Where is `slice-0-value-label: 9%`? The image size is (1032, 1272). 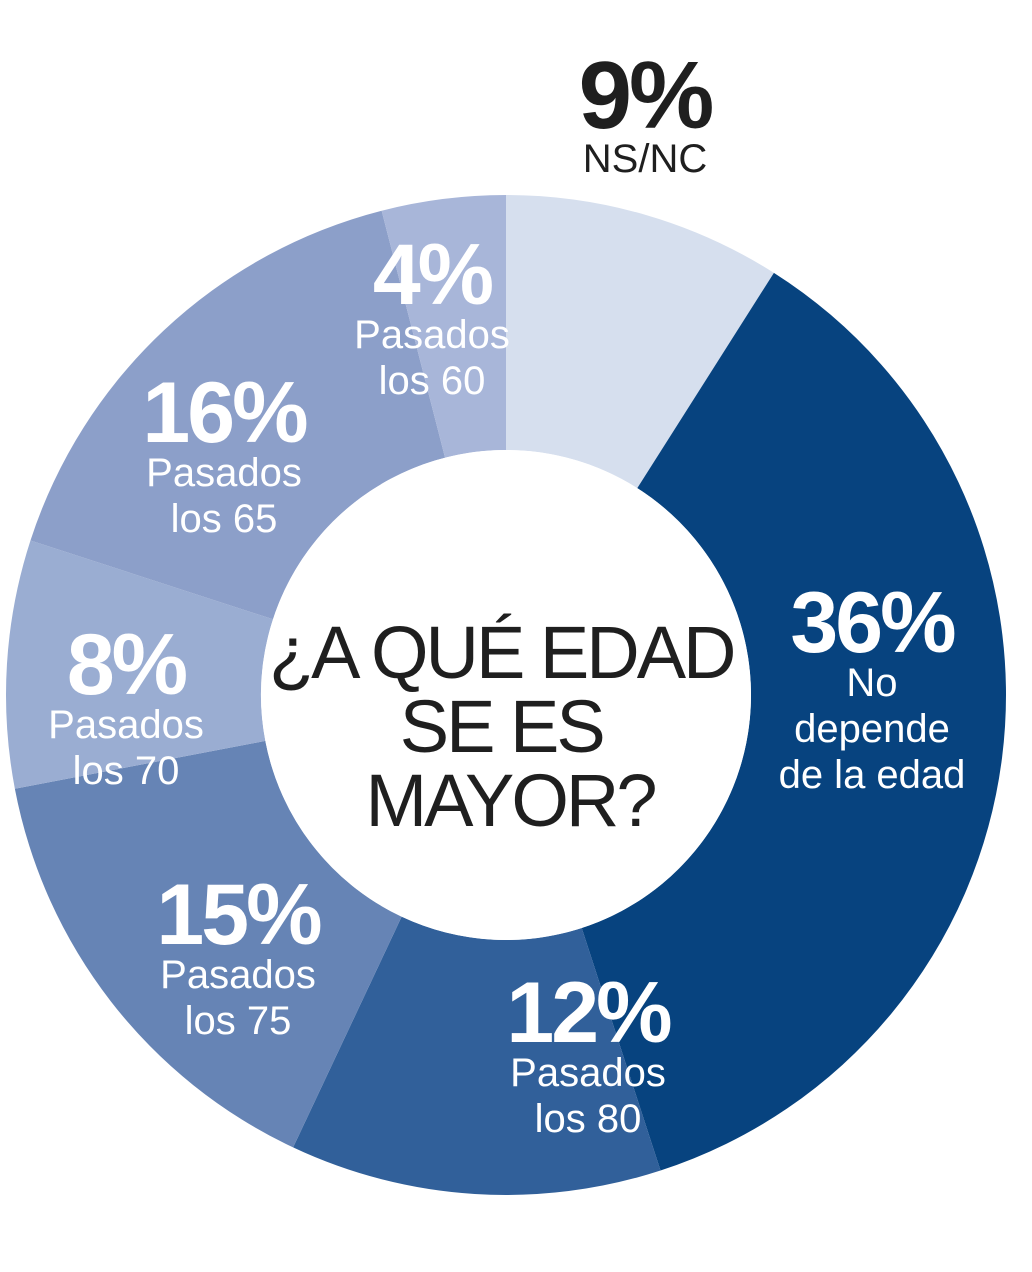
slice-0-value-label: 9% is located at coordinates (645, 95).